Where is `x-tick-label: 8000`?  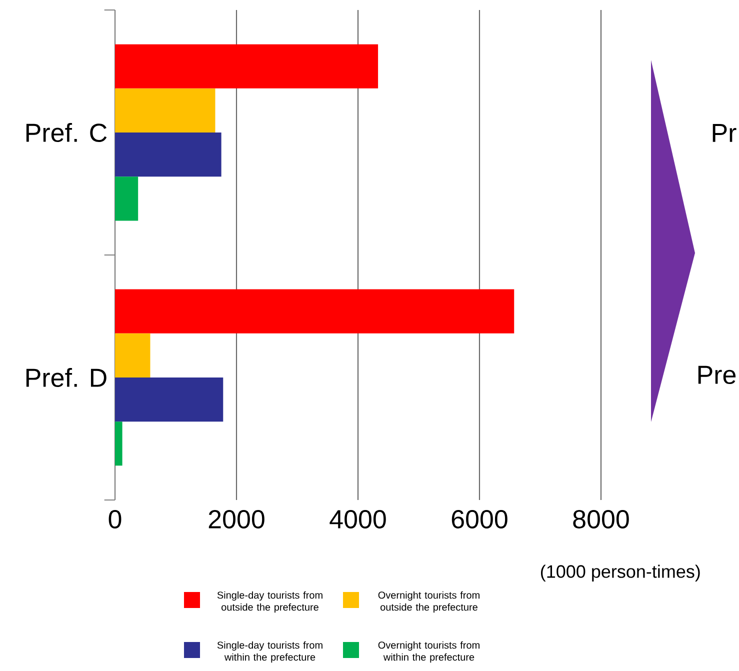
x-tick-label: 8000 is located at coordinates (601, 519).